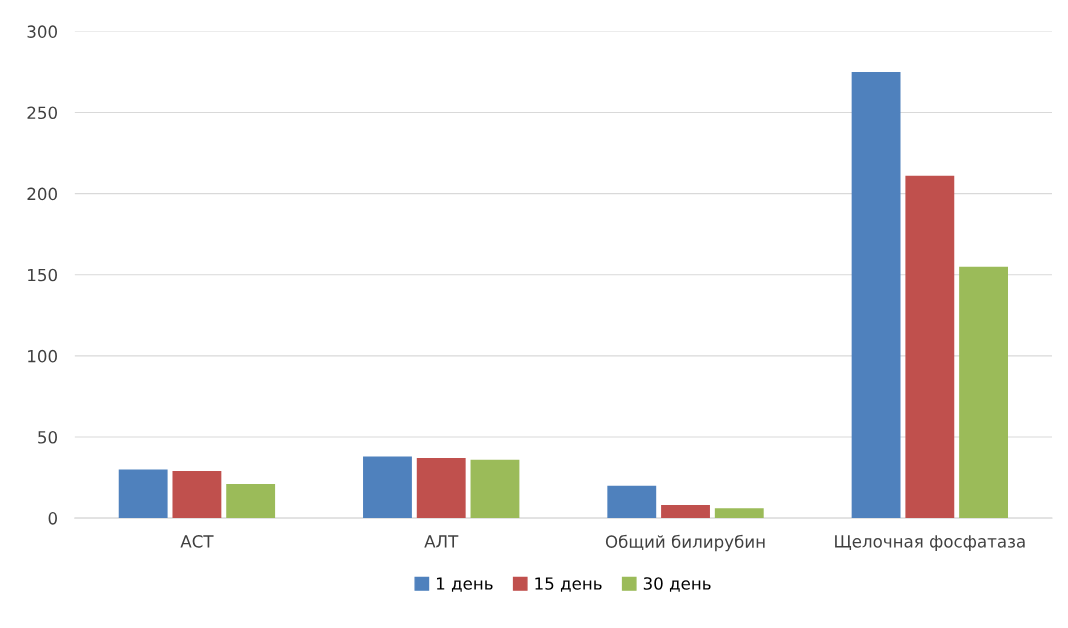 The width and height of the screenshot is (1068, 628). What do you see at coordinates (52, 518) in the screenshot?
I see `y-tick-label: 0` at bounding box center [52, 518].